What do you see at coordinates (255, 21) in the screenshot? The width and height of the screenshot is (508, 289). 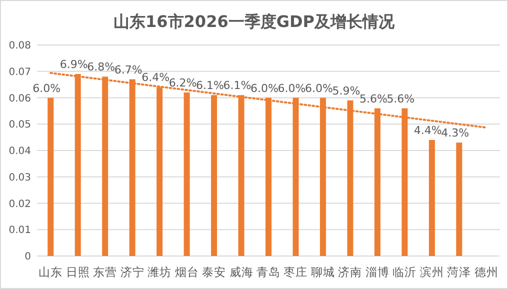 I see `chart-title: 山东16市2026一季度GDP及增长情况` at bounding box center [255, 21].